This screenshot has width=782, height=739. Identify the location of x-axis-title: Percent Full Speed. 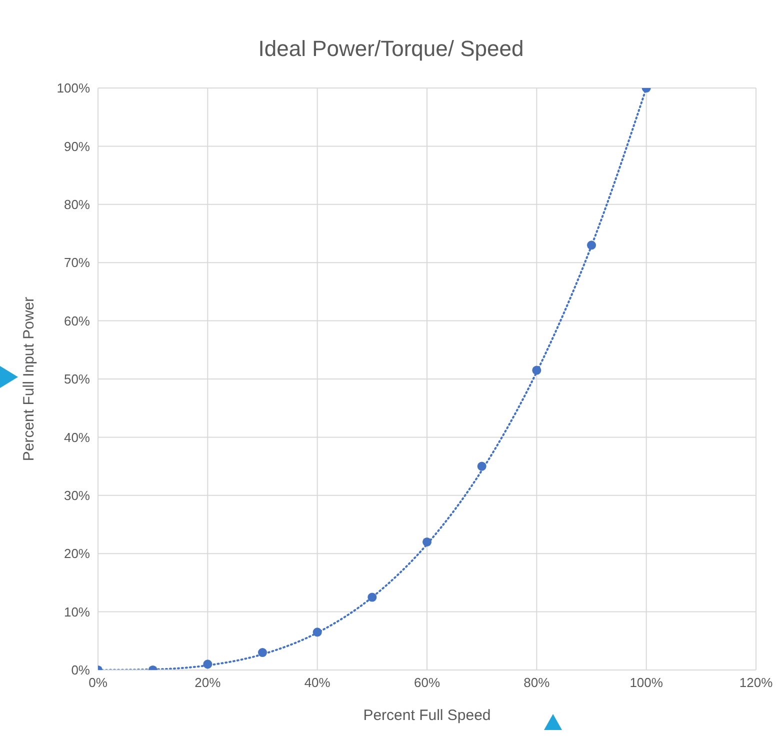
(427, 715).